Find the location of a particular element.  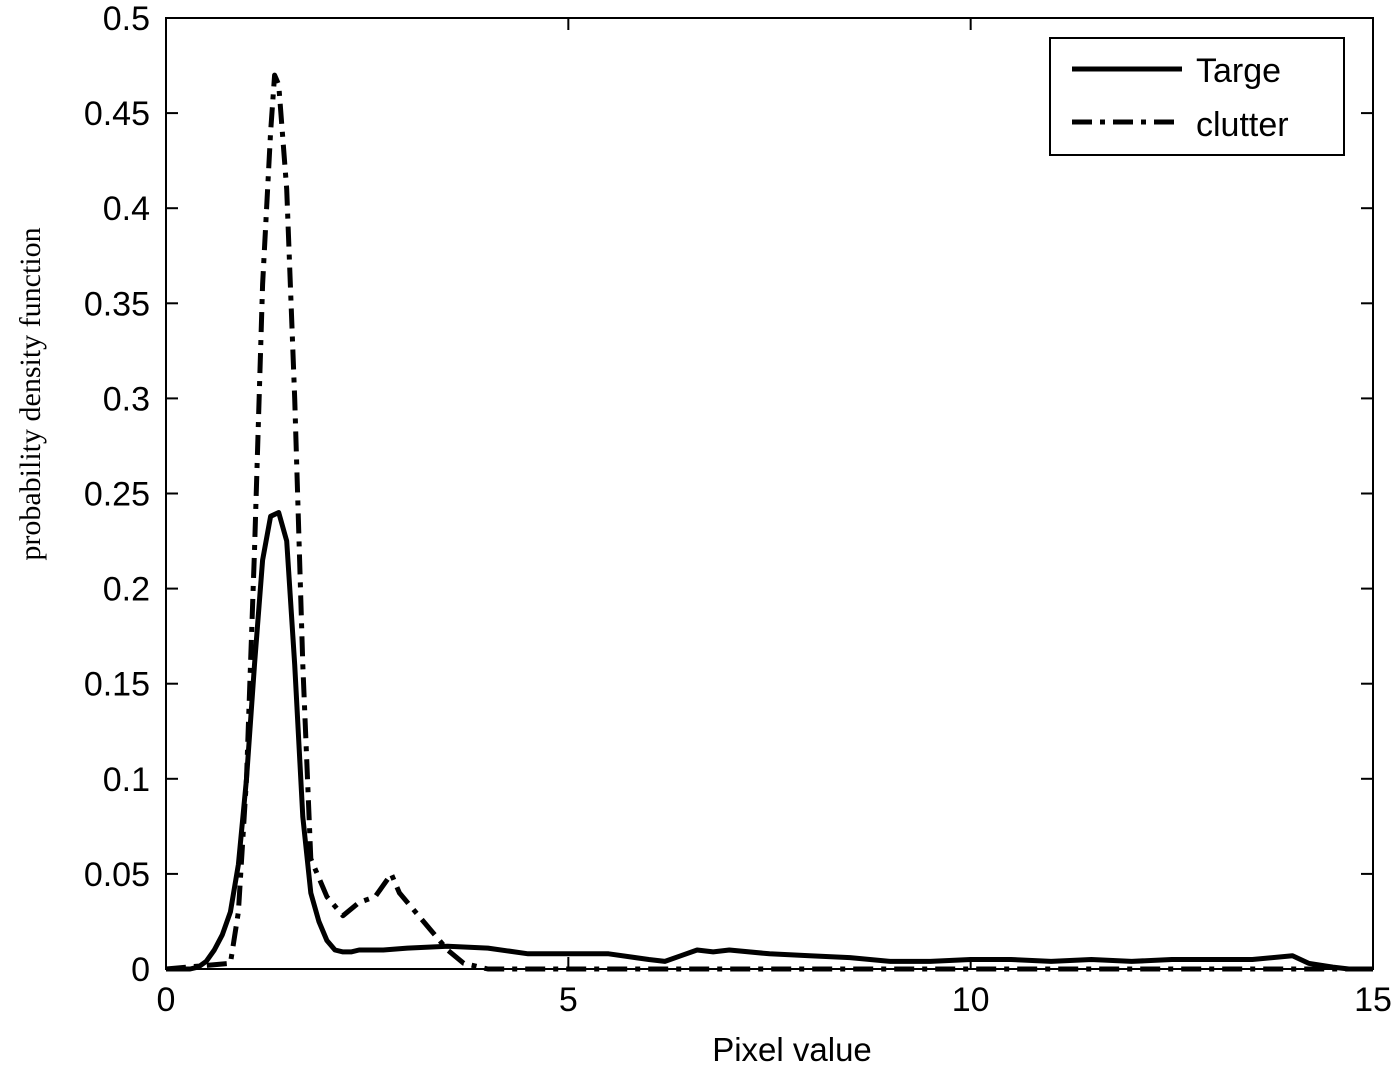

y-tick-label: 0.2 is located at coordinates (126, 590).